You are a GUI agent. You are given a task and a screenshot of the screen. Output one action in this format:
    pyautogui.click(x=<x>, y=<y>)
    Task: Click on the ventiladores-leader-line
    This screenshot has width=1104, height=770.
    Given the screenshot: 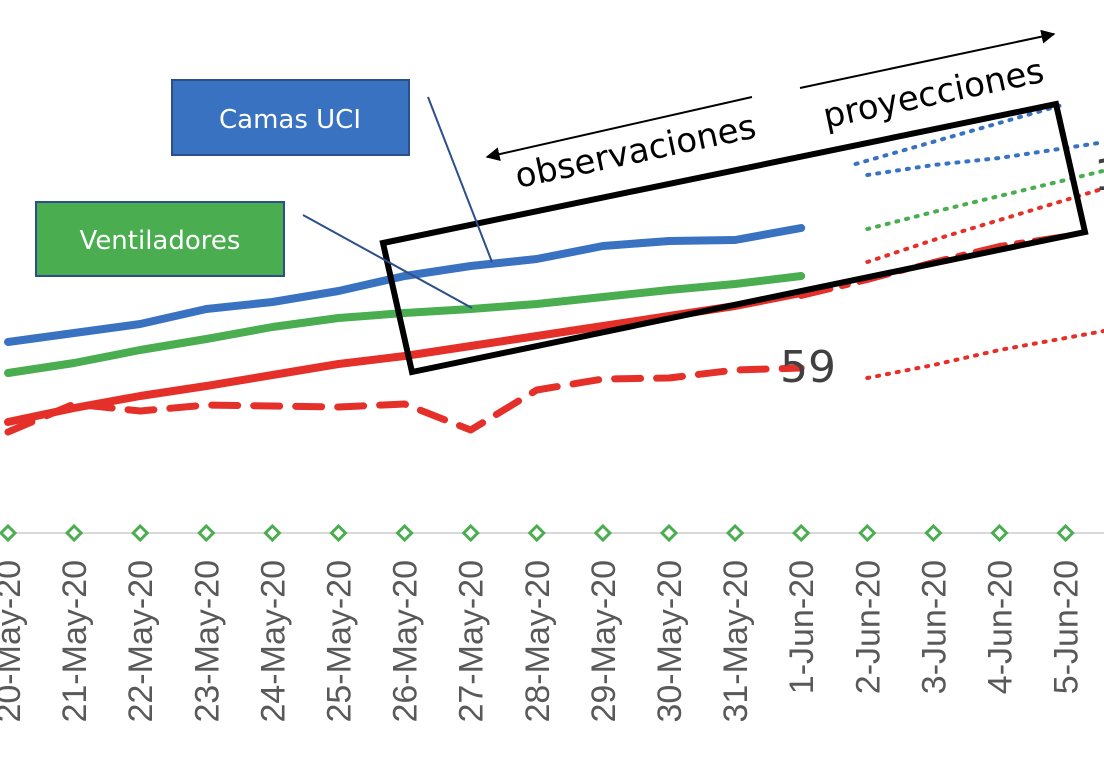 What is the action you would take?
    pyautogui.click(x=387, y=261)
    